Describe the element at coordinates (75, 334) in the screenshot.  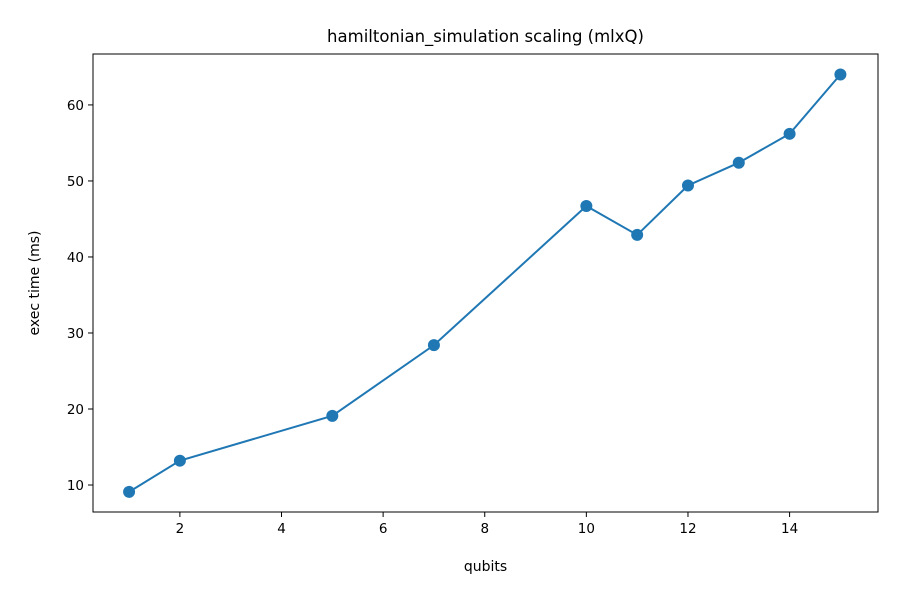
I see `y-tick-label: 30` at that location.